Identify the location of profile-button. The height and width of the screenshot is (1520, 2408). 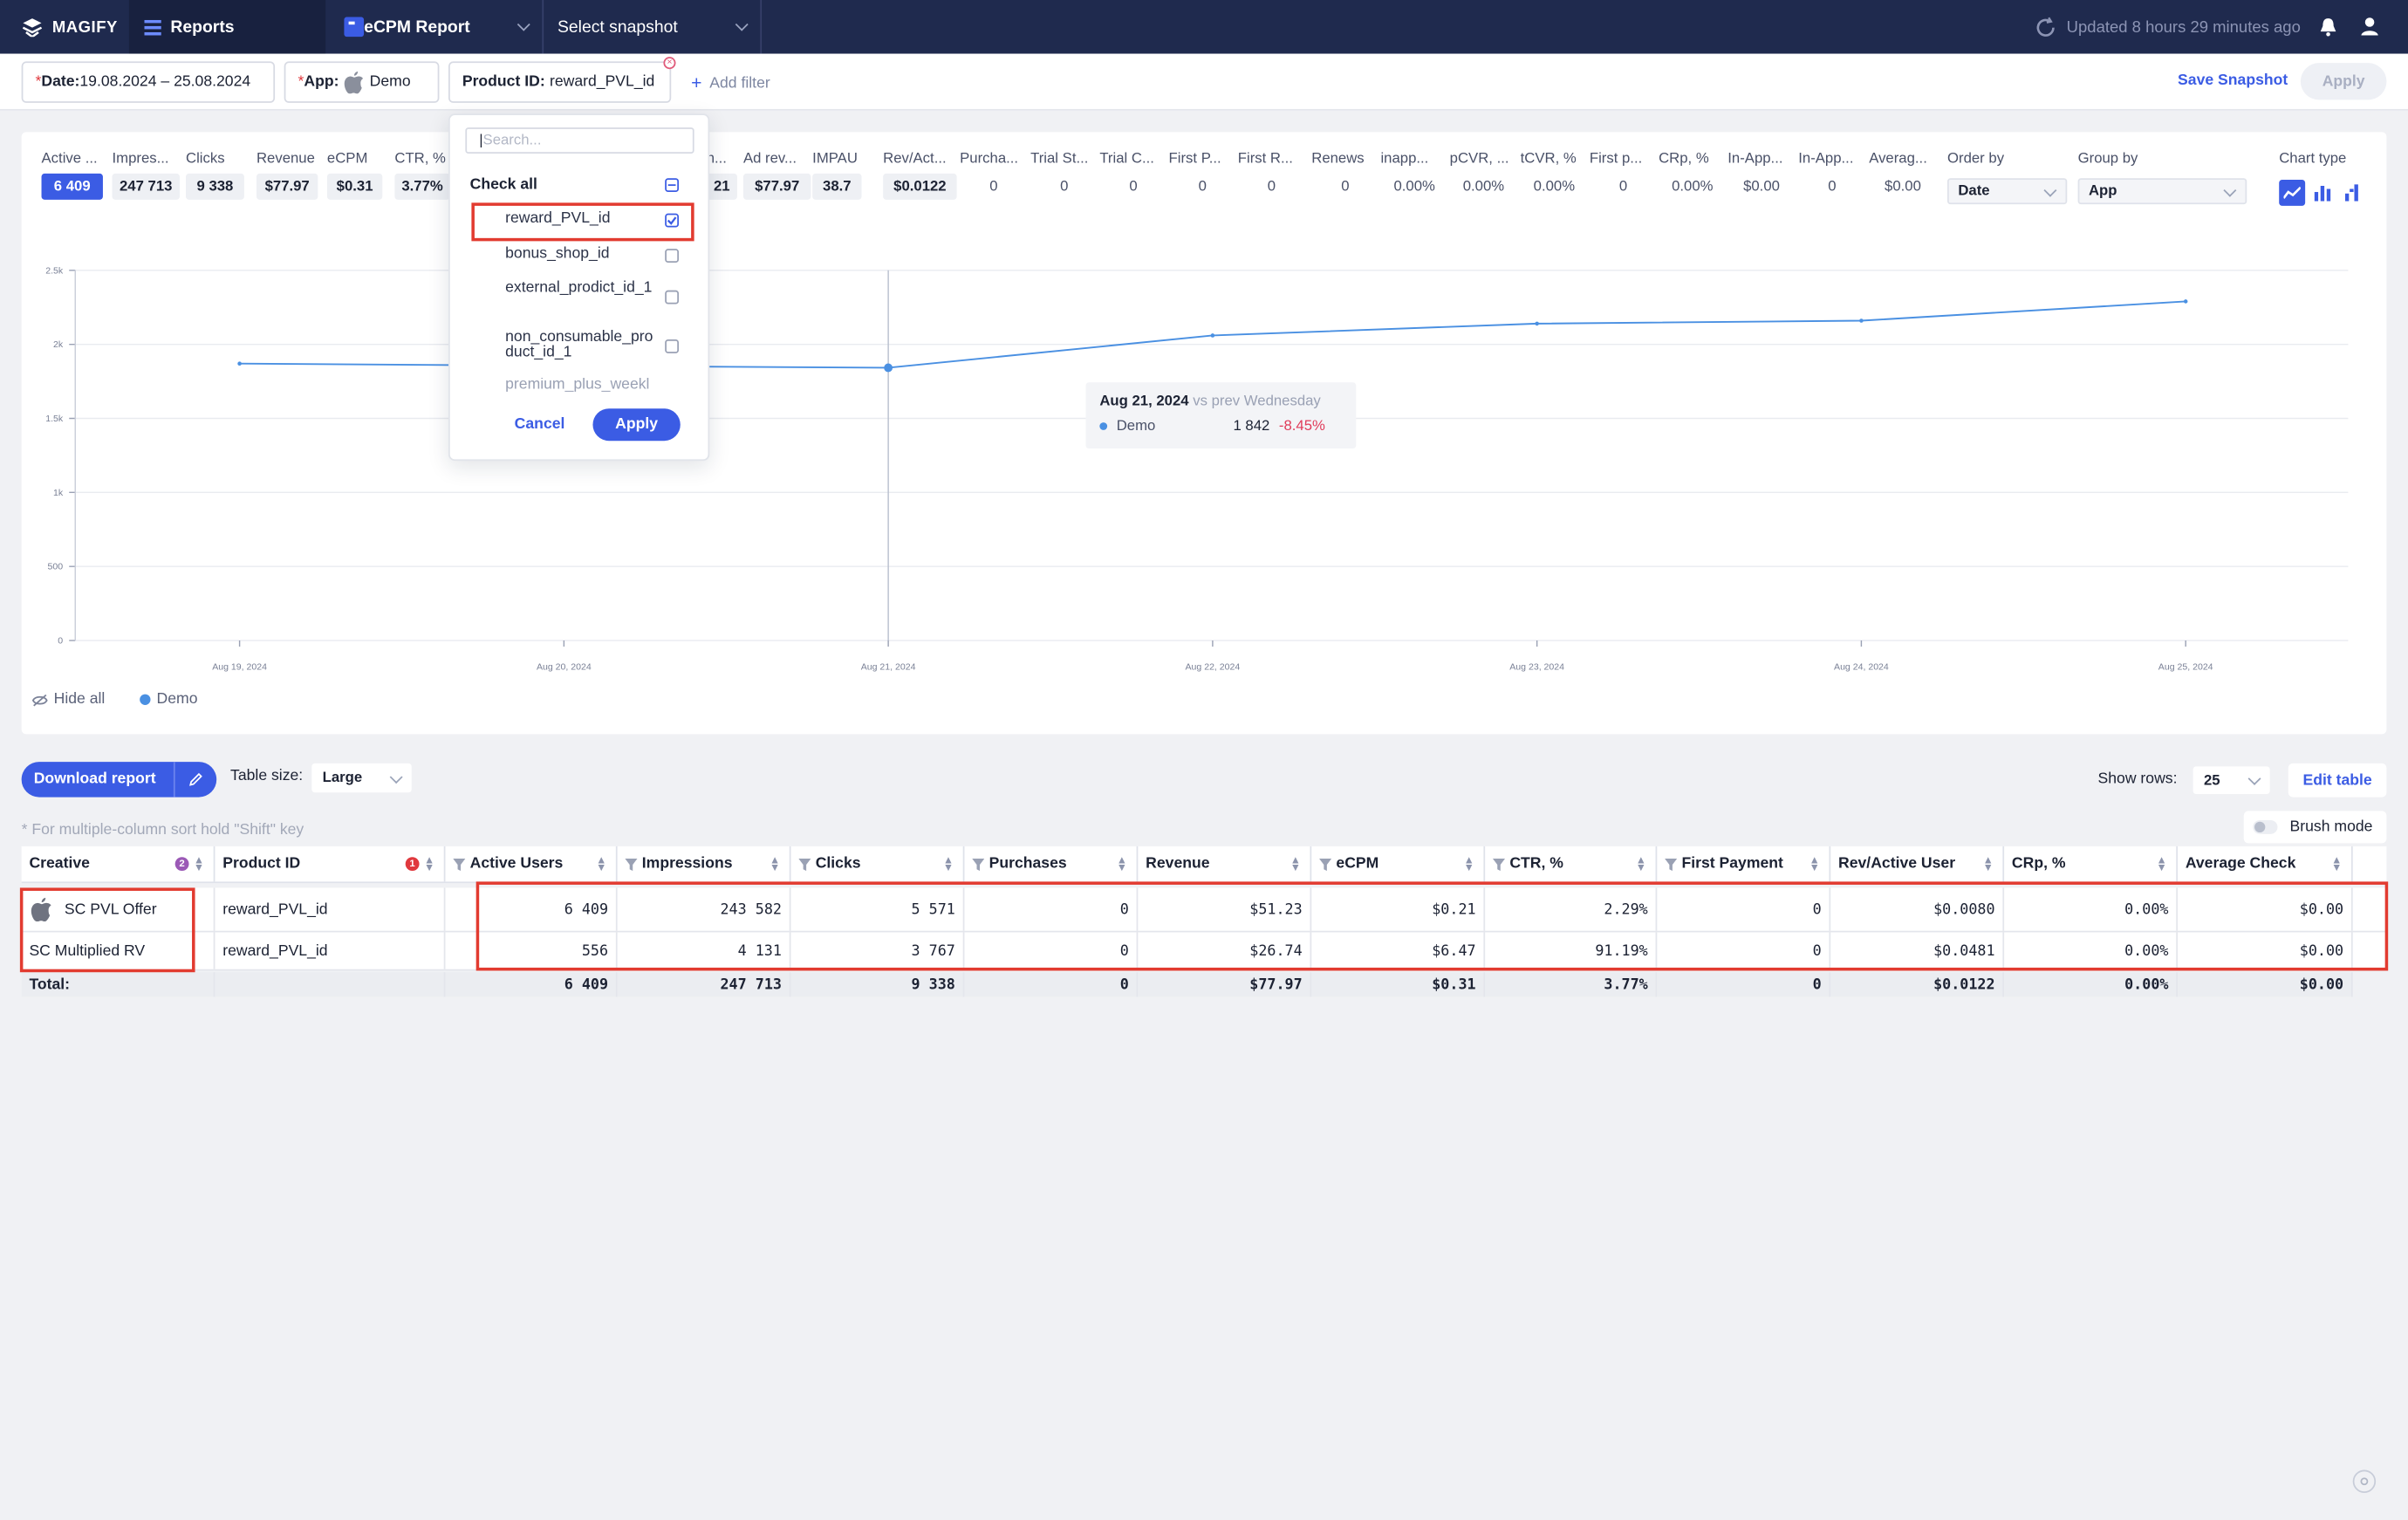
(2369, 25).